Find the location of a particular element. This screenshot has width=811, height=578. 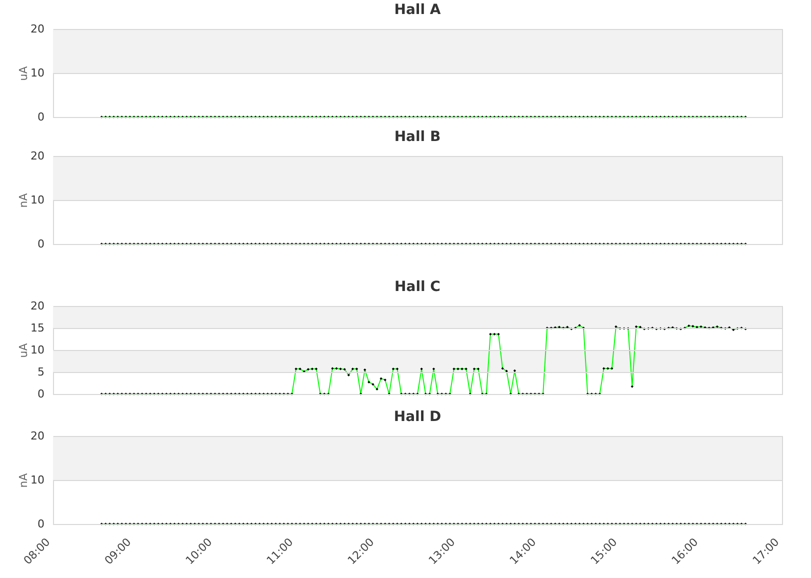

chart-title: Hall C is located at coordinates (417, 287).